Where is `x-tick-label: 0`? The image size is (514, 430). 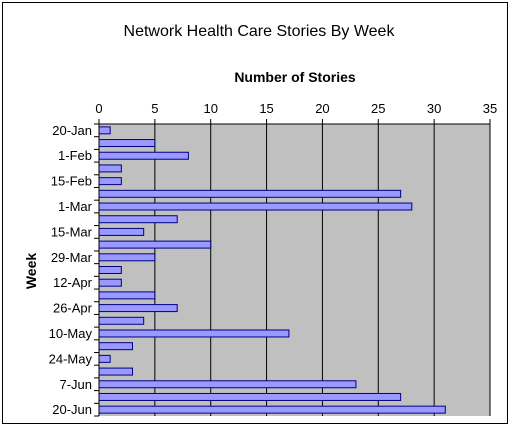
x-tick-label: 0 is located at coordinates (98, 108).